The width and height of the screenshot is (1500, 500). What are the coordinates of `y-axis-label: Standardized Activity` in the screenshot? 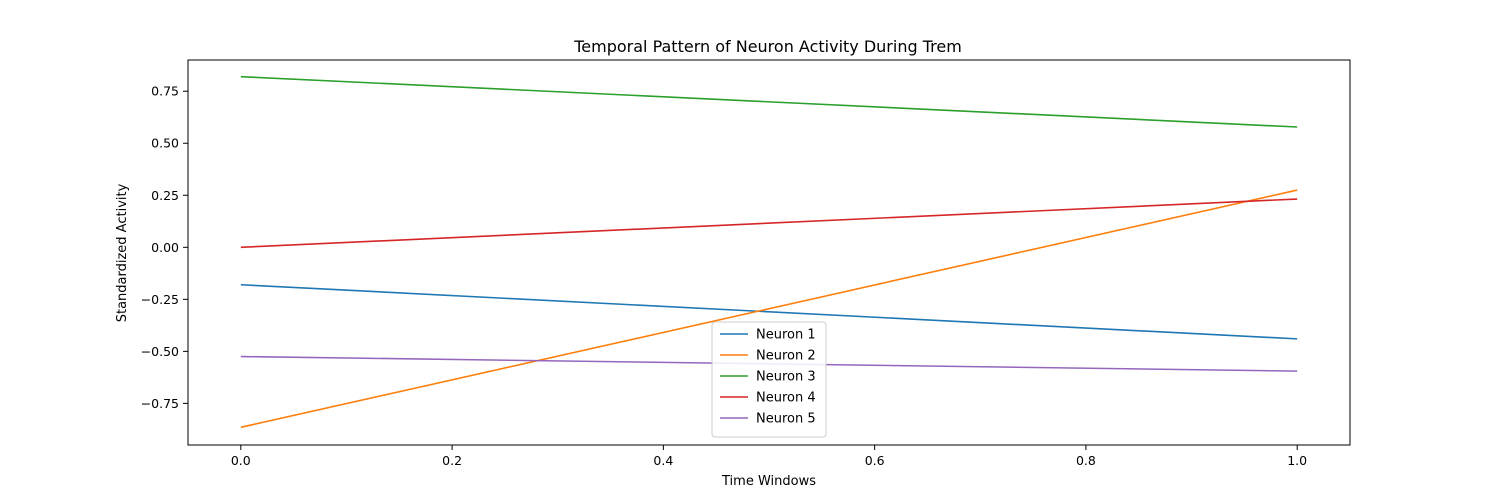 It's located at (122, 252).